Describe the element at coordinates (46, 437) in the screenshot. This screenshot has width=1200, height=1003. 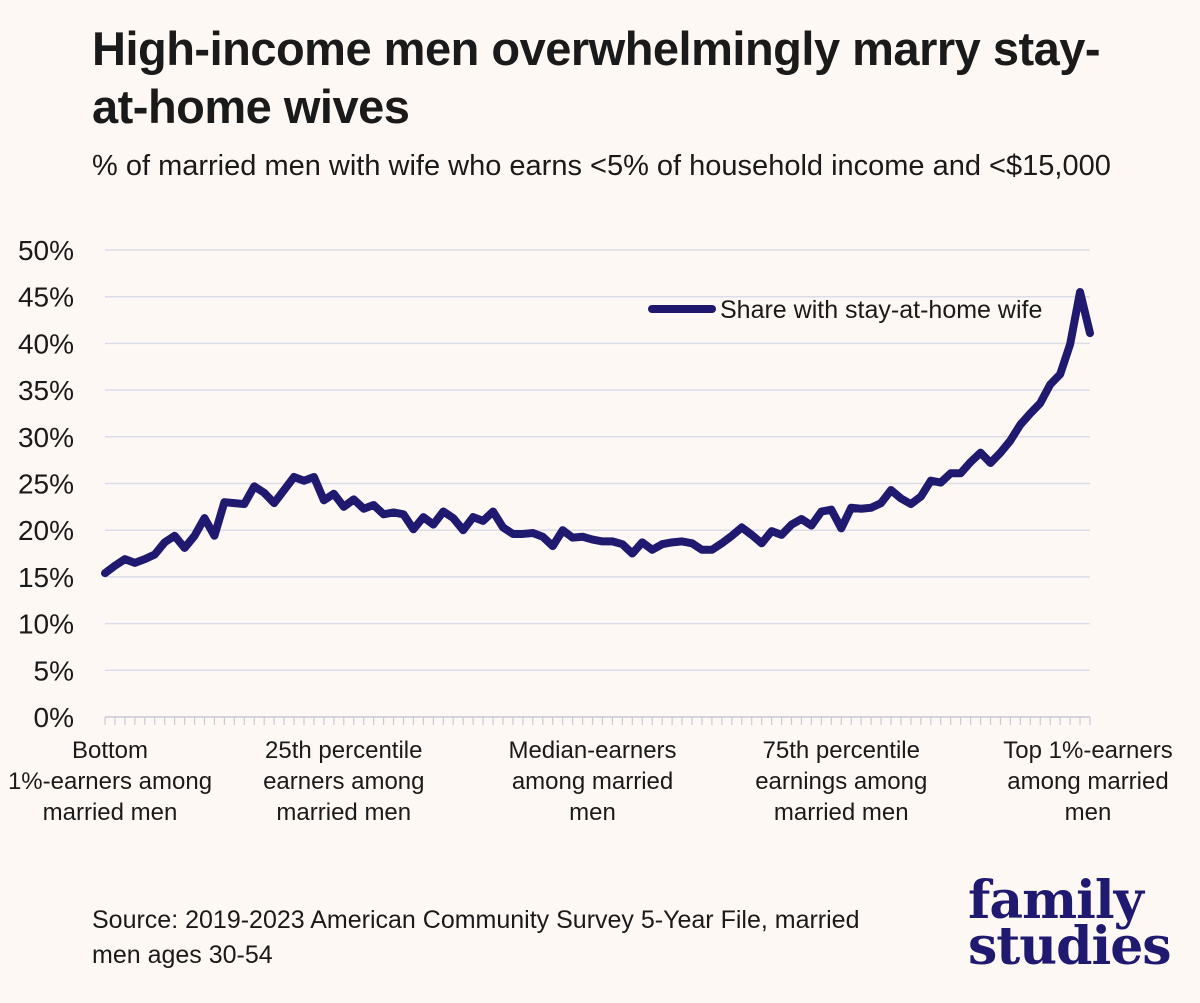
I see `y-tick-label: 30%` at that location.